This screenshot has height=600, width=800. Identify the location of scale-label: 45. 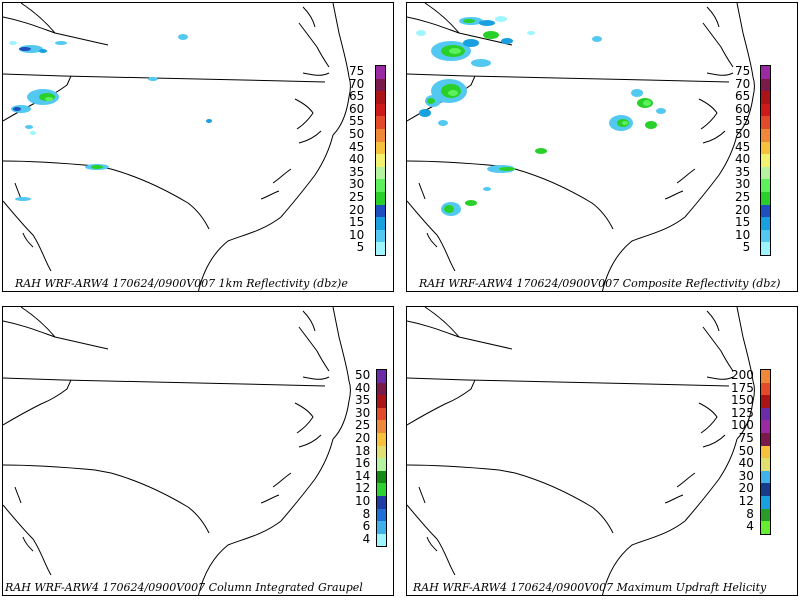
(357, 146).